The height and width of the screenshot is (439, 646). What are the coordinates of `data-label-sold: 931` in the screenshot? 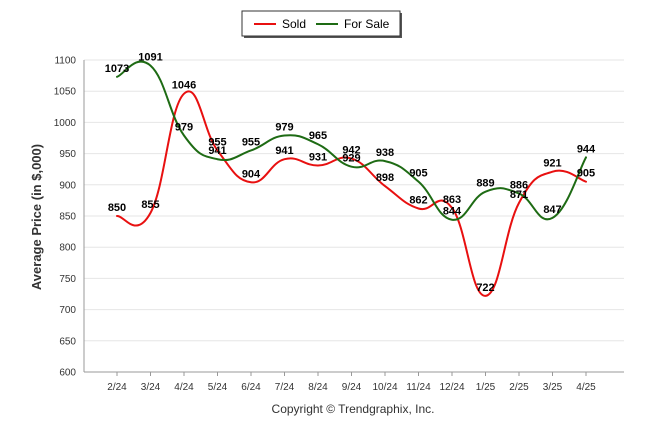 It's located at (318, 157).